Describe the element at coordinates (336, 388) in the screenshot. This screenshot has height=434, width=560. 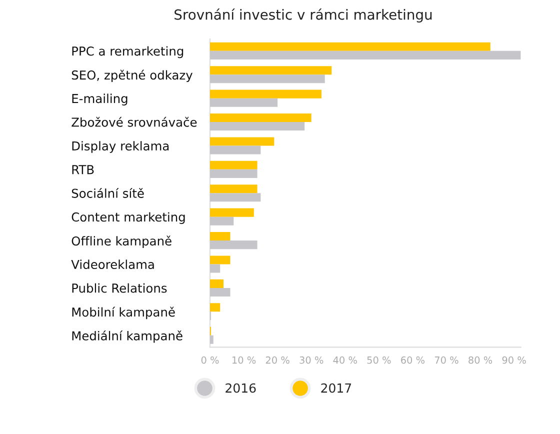
I see `legend-label: 2017` at that location.